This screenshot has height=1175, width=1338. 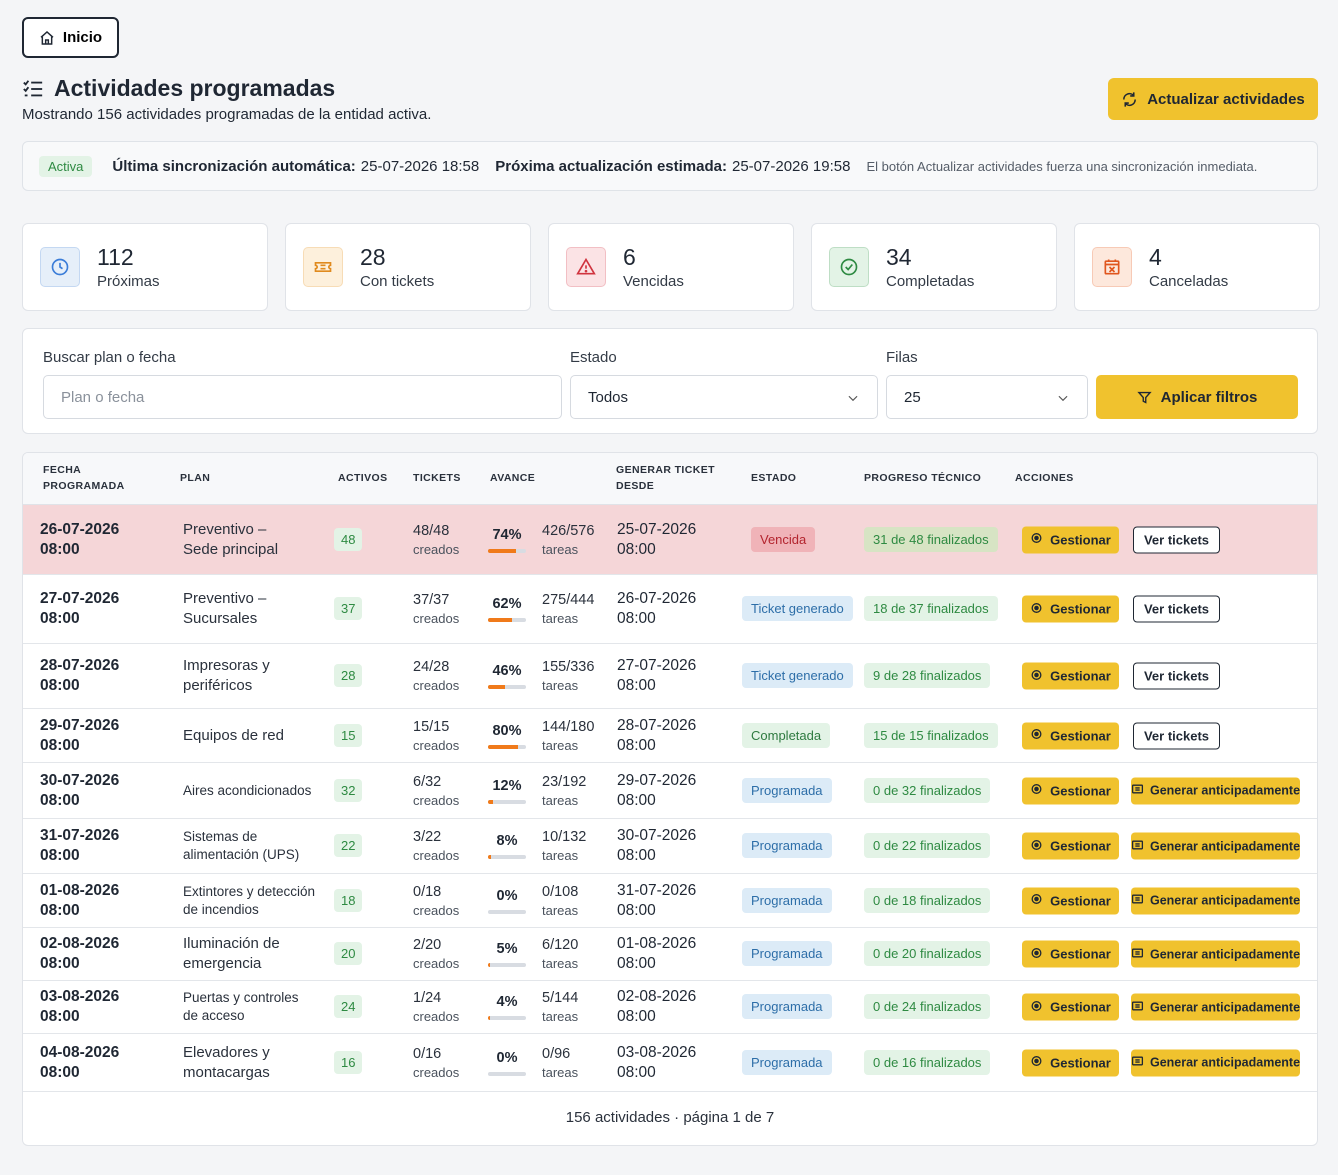 What do you see at coordinates (47, 37) in the screenshot?
I see `home-icon` at bounding box center [47, 37].